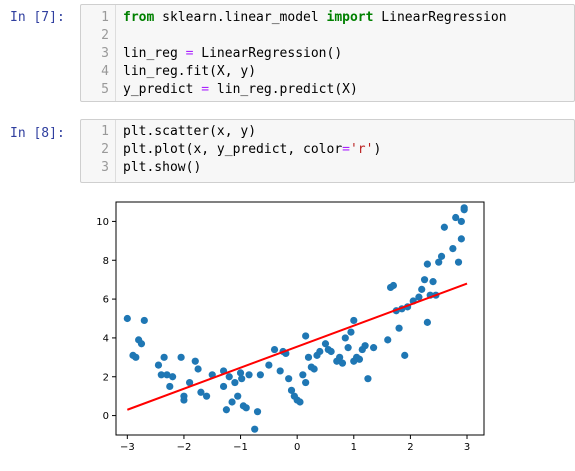  Describe the element at coordinates (327, 90) in the screenshot. I see `code-line: 5 y_predict = lin_reg.predict(X)` at that location.